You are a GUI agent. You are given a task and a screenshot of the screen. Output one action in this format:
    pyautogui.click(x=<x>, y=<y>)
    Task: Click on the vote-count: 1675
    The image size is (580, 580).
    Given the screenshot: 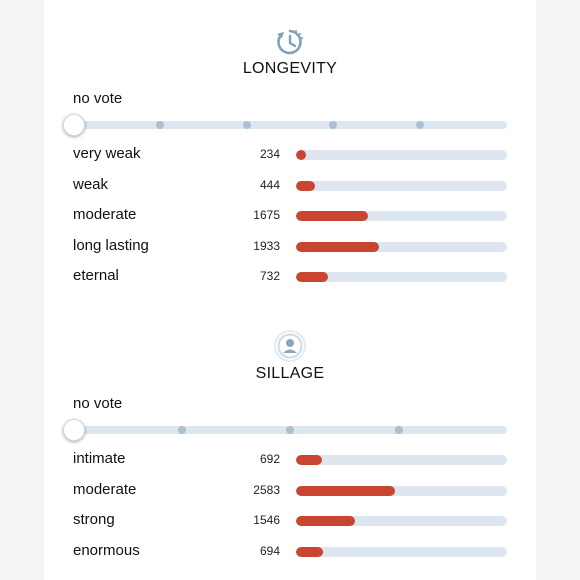 What is the action you would take?
    pyautogui.click(x=266, y=215)
    